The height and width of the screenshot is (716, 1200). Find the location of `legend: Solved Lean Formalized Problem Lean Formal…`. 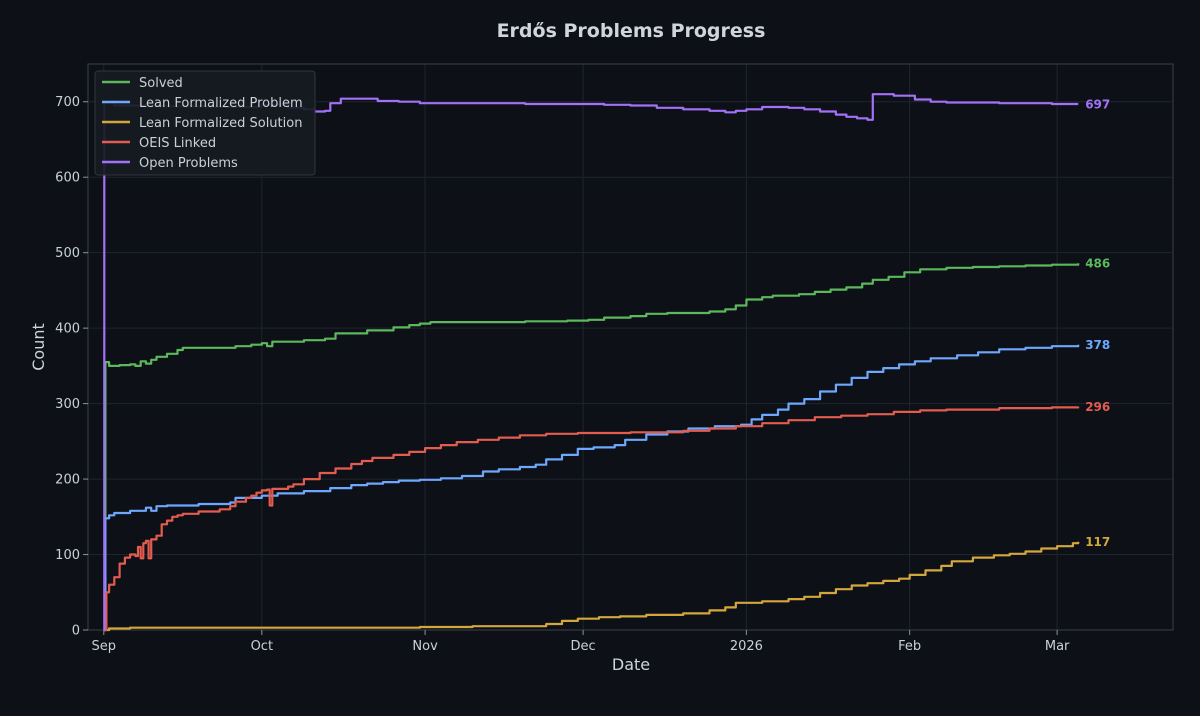

legend: Solved Lean Formalized Problem Lean Formal… is located at coordinates (205, 123).